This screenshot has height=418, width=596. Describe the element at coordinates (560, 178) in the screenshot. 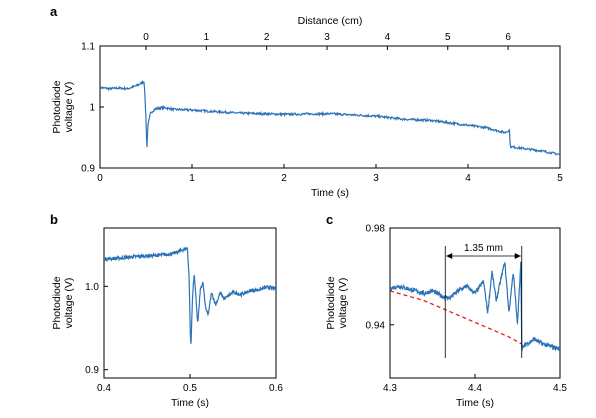

I see `x-tick-label: 5` at that location.